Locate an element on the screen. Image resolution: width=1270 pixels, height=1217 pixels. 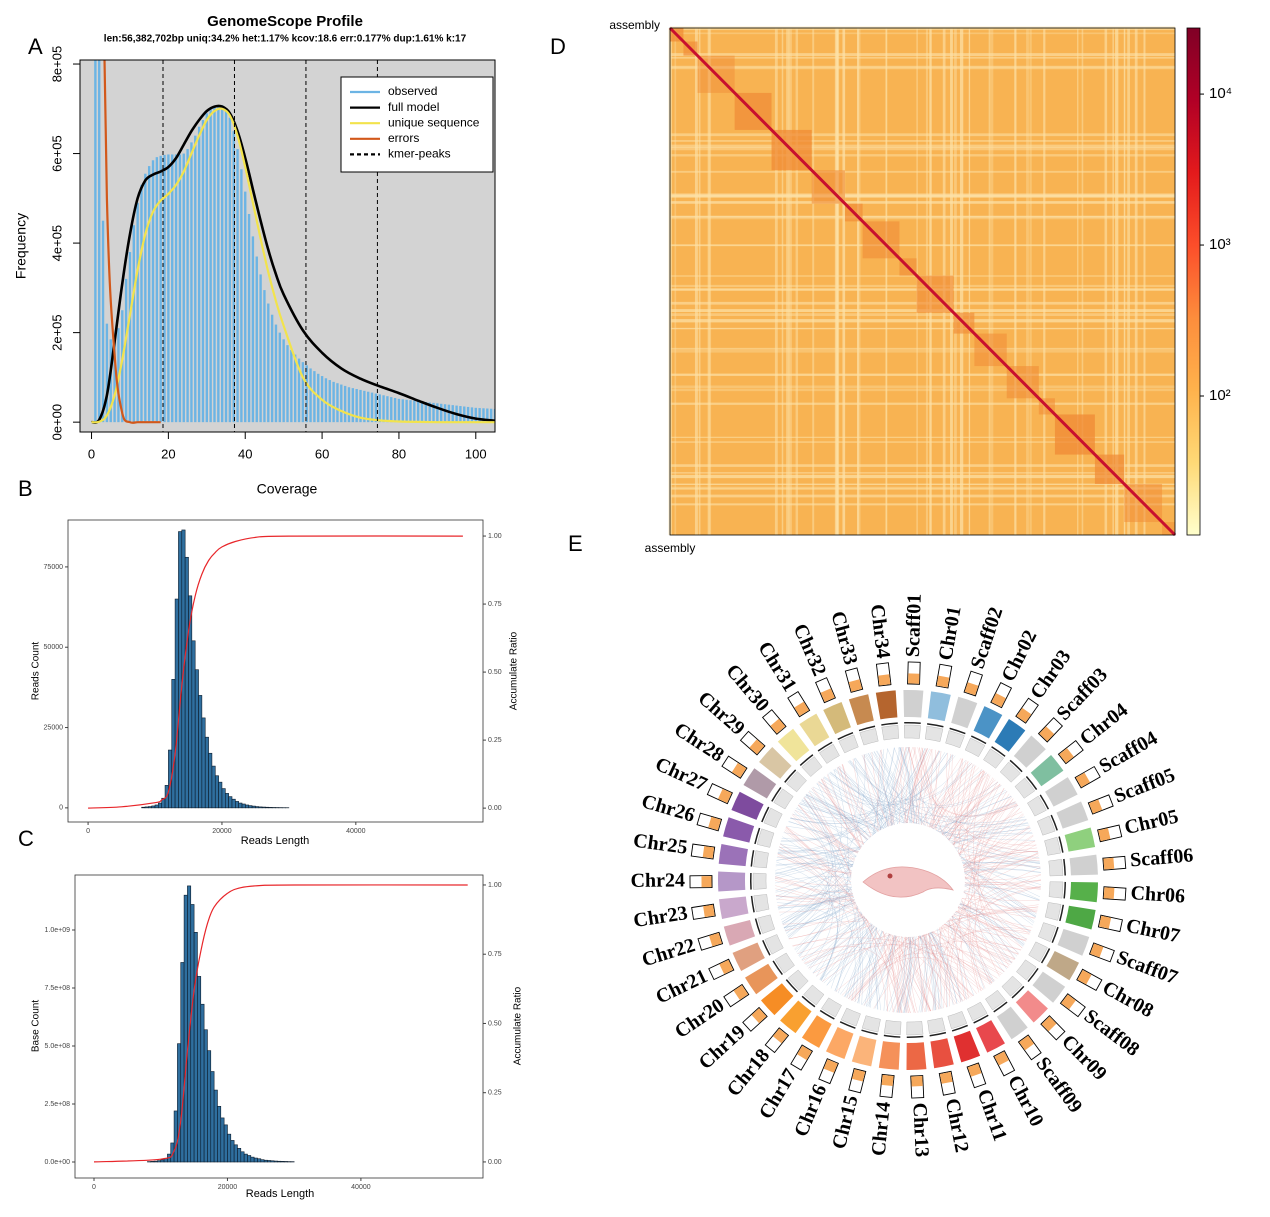
density-box-frame is located at coordinates (1050, 730).